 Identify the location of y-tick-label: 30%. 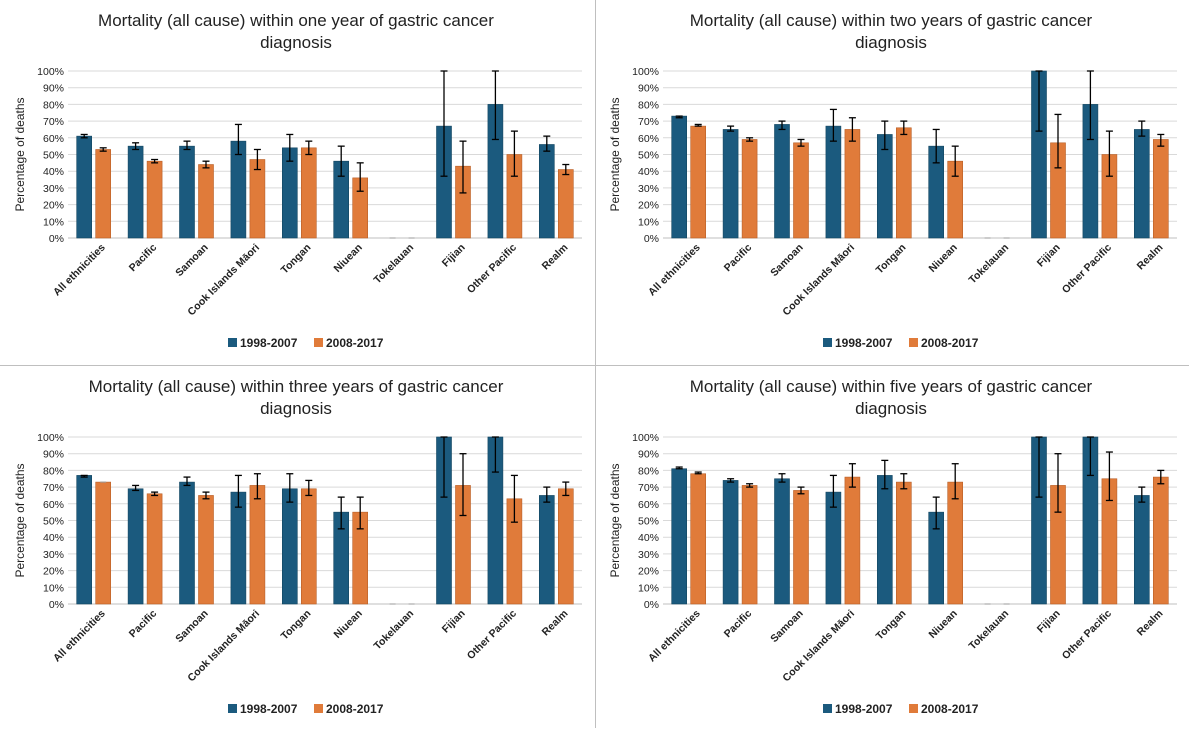
(53, 189).